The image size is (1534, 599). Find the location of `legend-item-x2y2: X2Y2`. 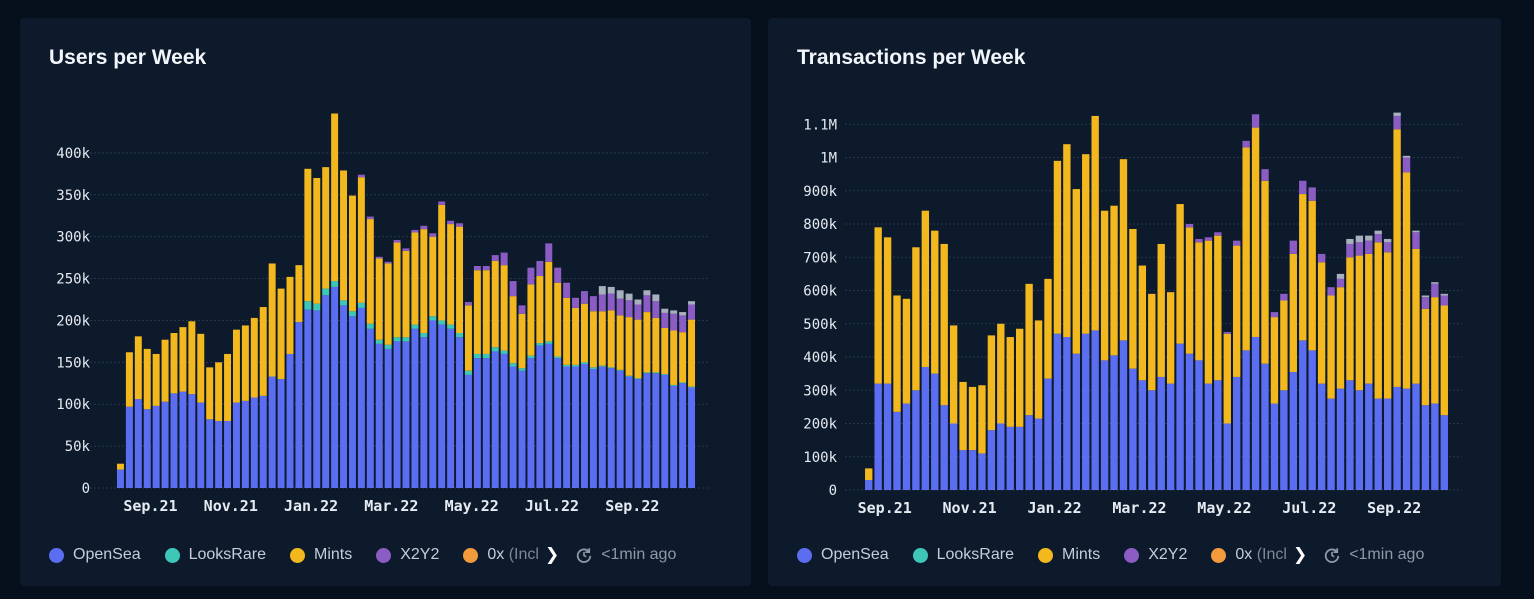

legend-item-x2y2: X2Y2 is located at coordinates (407, 555).